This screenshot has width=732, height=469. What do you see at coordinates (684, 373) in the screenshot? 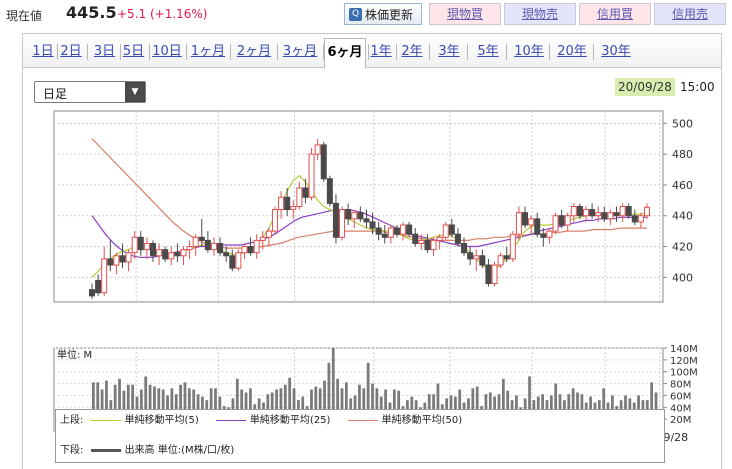
I see `volume-ytick-label: 100M` at bounding box center [684, 373].